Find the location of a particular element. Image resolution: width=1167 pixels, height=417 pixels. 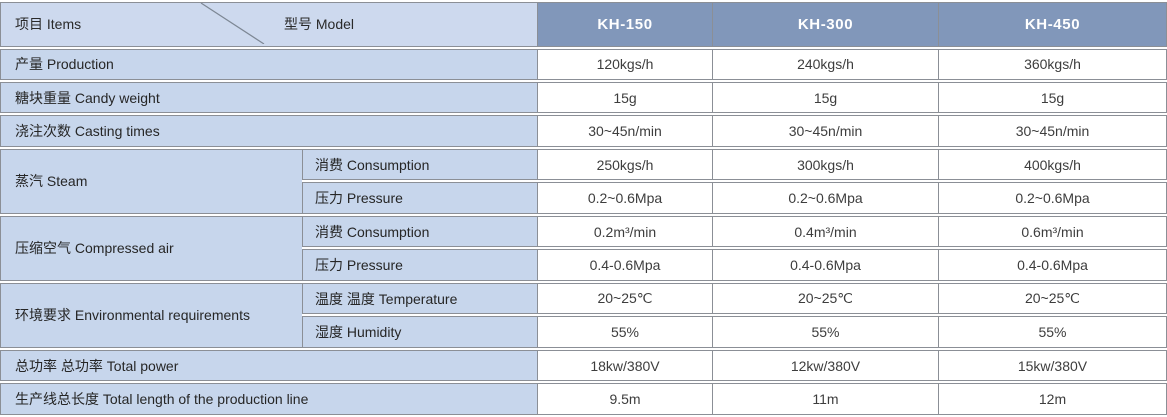

model-header-kh450: KH-450 is located at coordinates (1052, 24).